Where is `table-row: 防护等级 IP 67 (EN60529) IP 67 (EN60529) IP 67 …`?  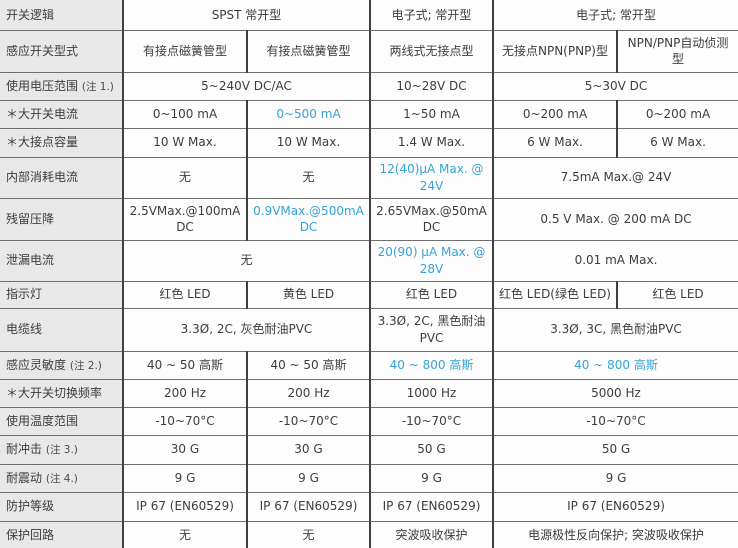
table-row: 防护等级 IP 67 (EN60529) IP 67 (EN60529) IP 67 … is located at coordinates (369, 506).